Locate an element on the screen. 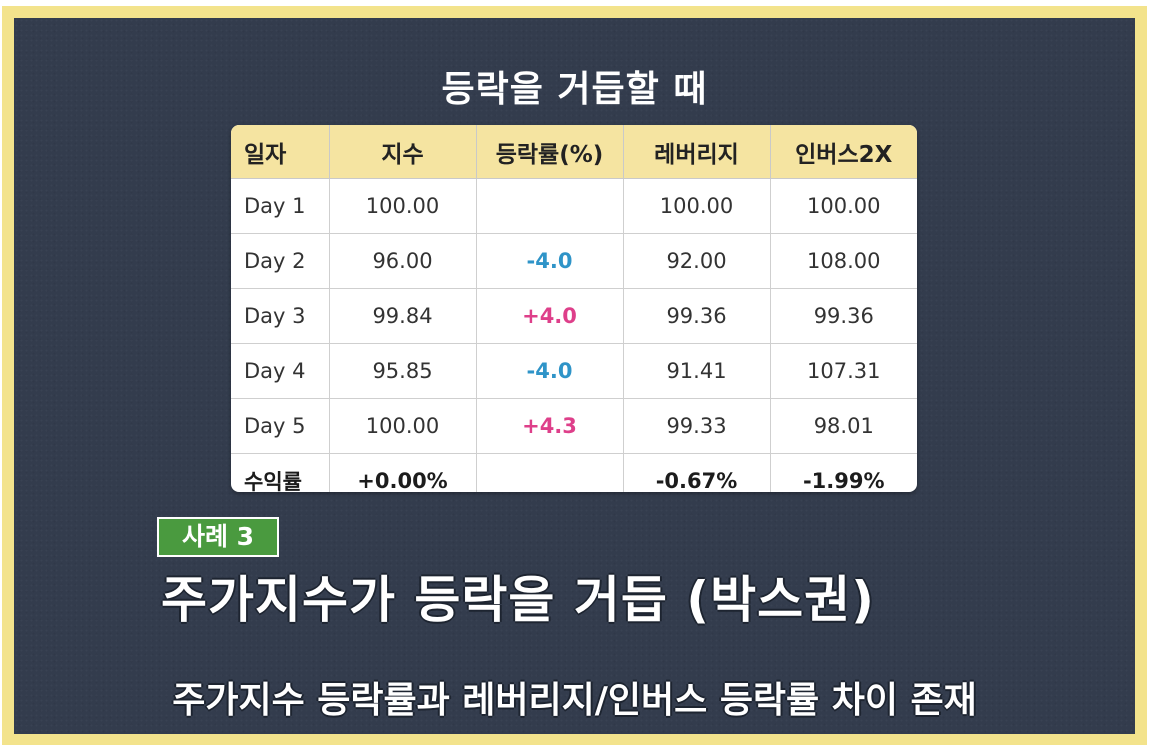 The width and height of the screenshot is (1149, 747). table-row: Day 3 99.84 +4.0 99.36 99.36 is located at coordinates (574, 316).